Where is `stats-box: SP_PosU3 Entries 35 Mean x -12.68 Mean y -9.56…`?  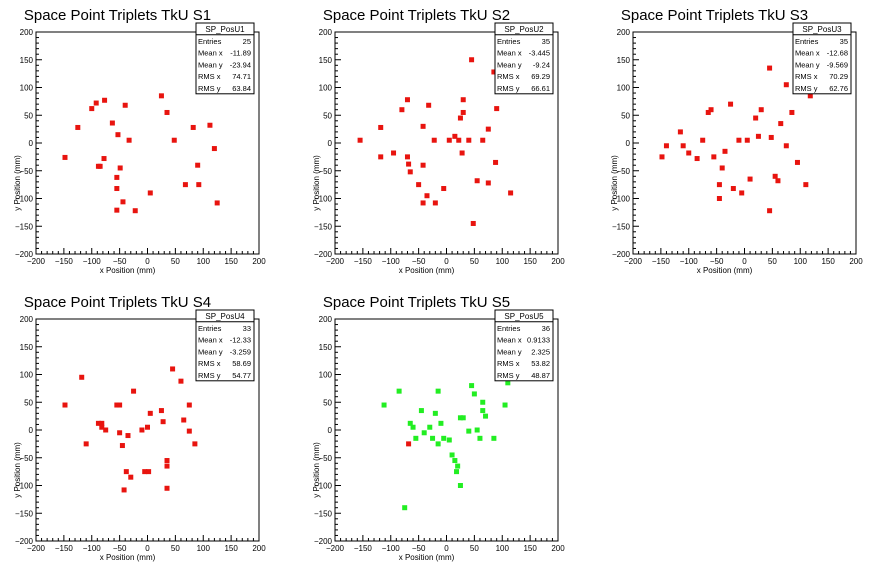 stats-box: SP_PosU3 Entries 35 Mean x -12.68 Mean y -9.56… is located at coordinates (822, 58).